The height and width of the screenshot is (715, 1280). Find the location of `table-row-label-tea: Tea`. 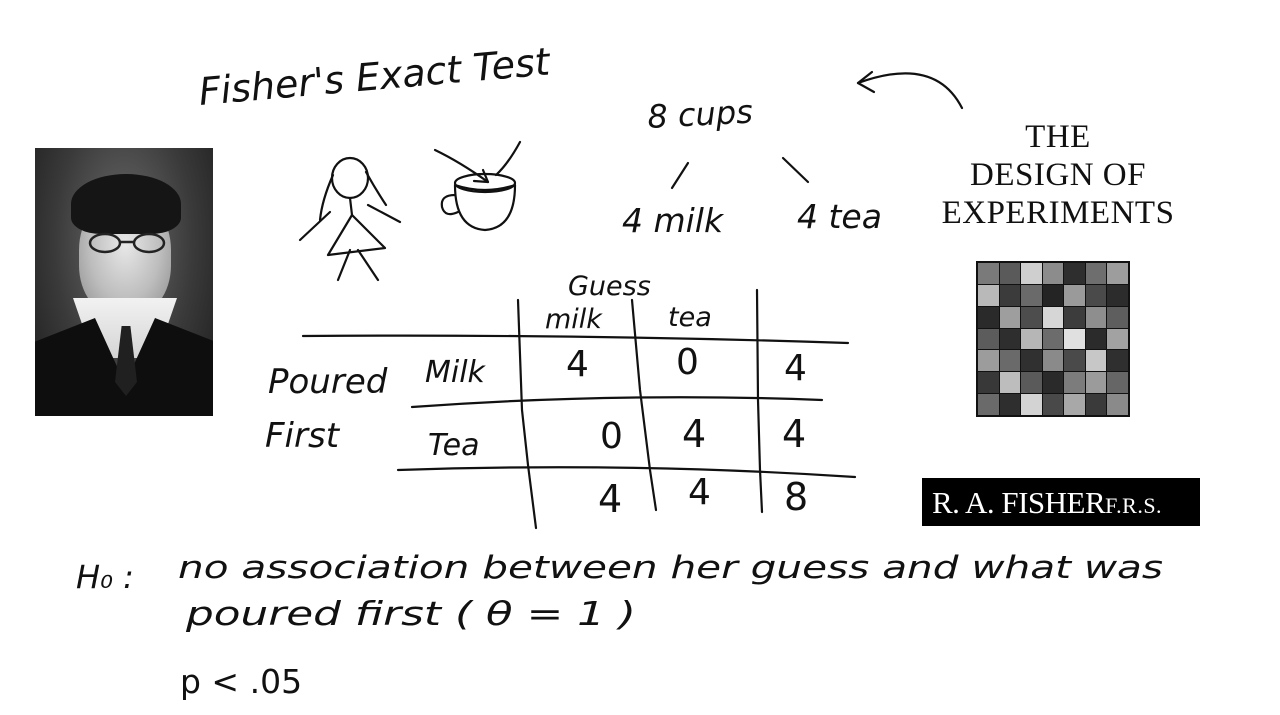

table-row-label-tea: Tea is located at coordinates (453, 445).